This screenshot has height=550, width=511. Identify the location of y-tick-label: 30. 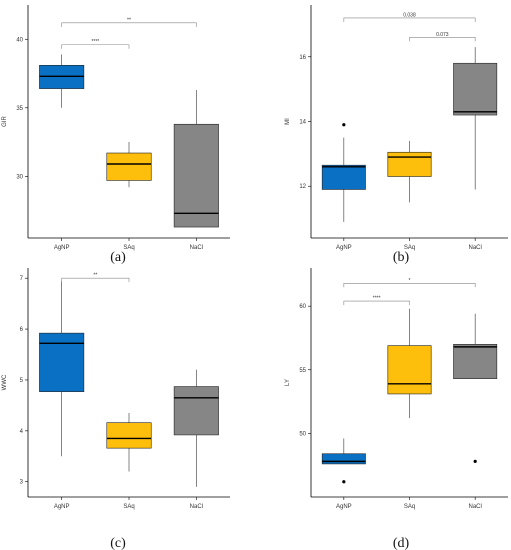
(19, 177).